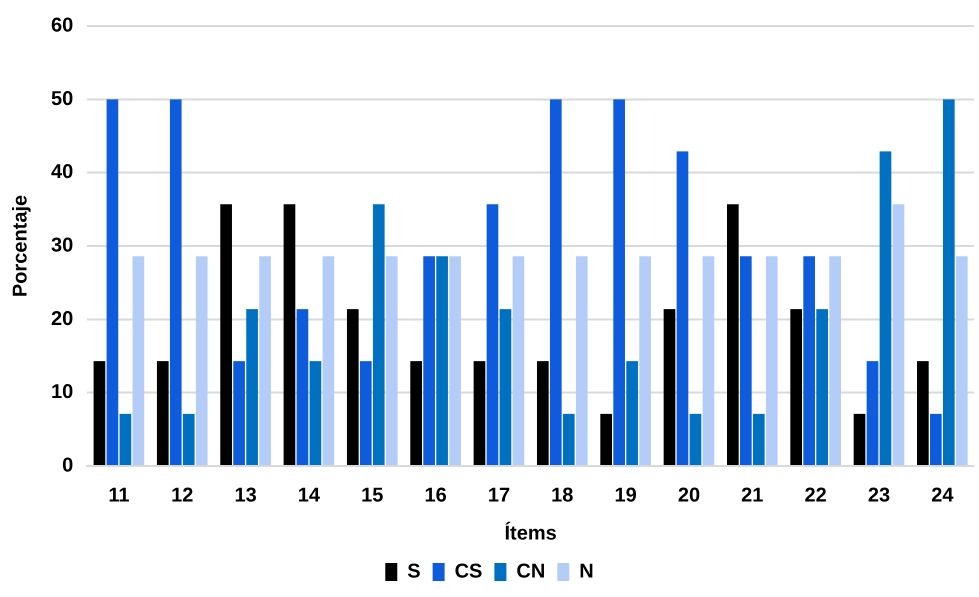 The width and height of the screenshot is (979, 597). What do you see at coordinates (62, 99) in the screenshot?
I see `y-tick-label: 50` at bounding box center [62, 99].